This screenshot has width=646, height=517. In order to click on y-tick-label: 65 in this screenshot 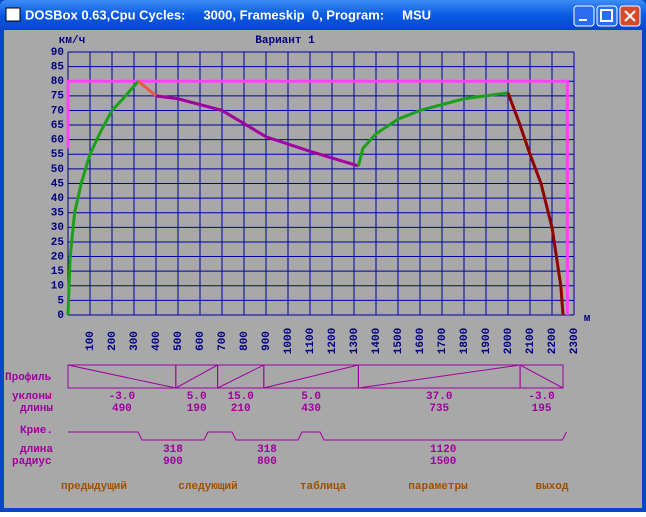, I will do `click(58, 126)`.